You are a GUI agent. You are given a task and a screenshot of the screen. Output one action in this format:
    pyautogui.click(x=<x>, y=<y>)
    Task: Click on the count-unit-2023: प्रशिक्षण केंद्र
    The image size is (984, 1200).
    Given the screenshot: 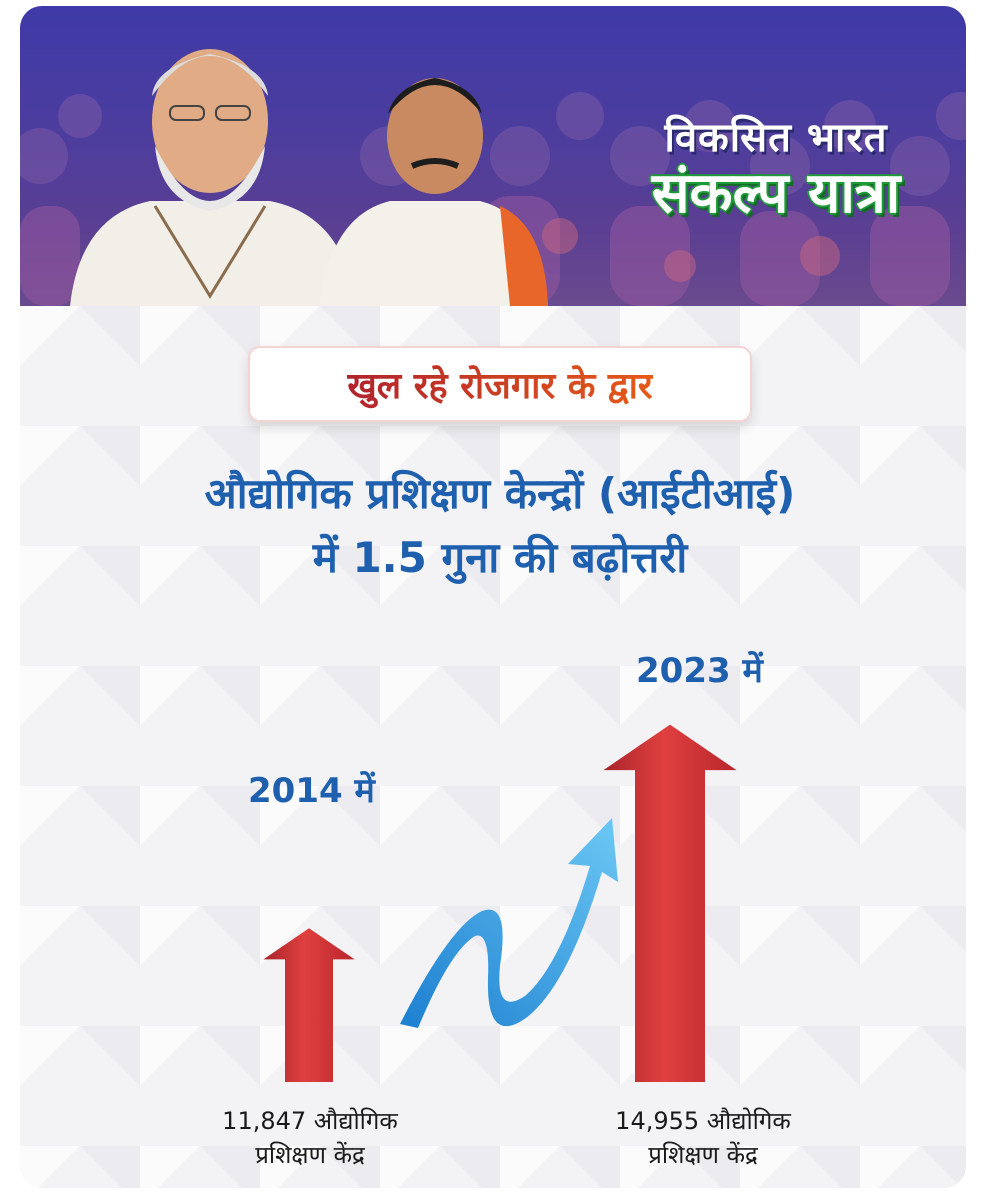 What is the action you would take?
    pyautogui.click(x=703, y=1155)
    